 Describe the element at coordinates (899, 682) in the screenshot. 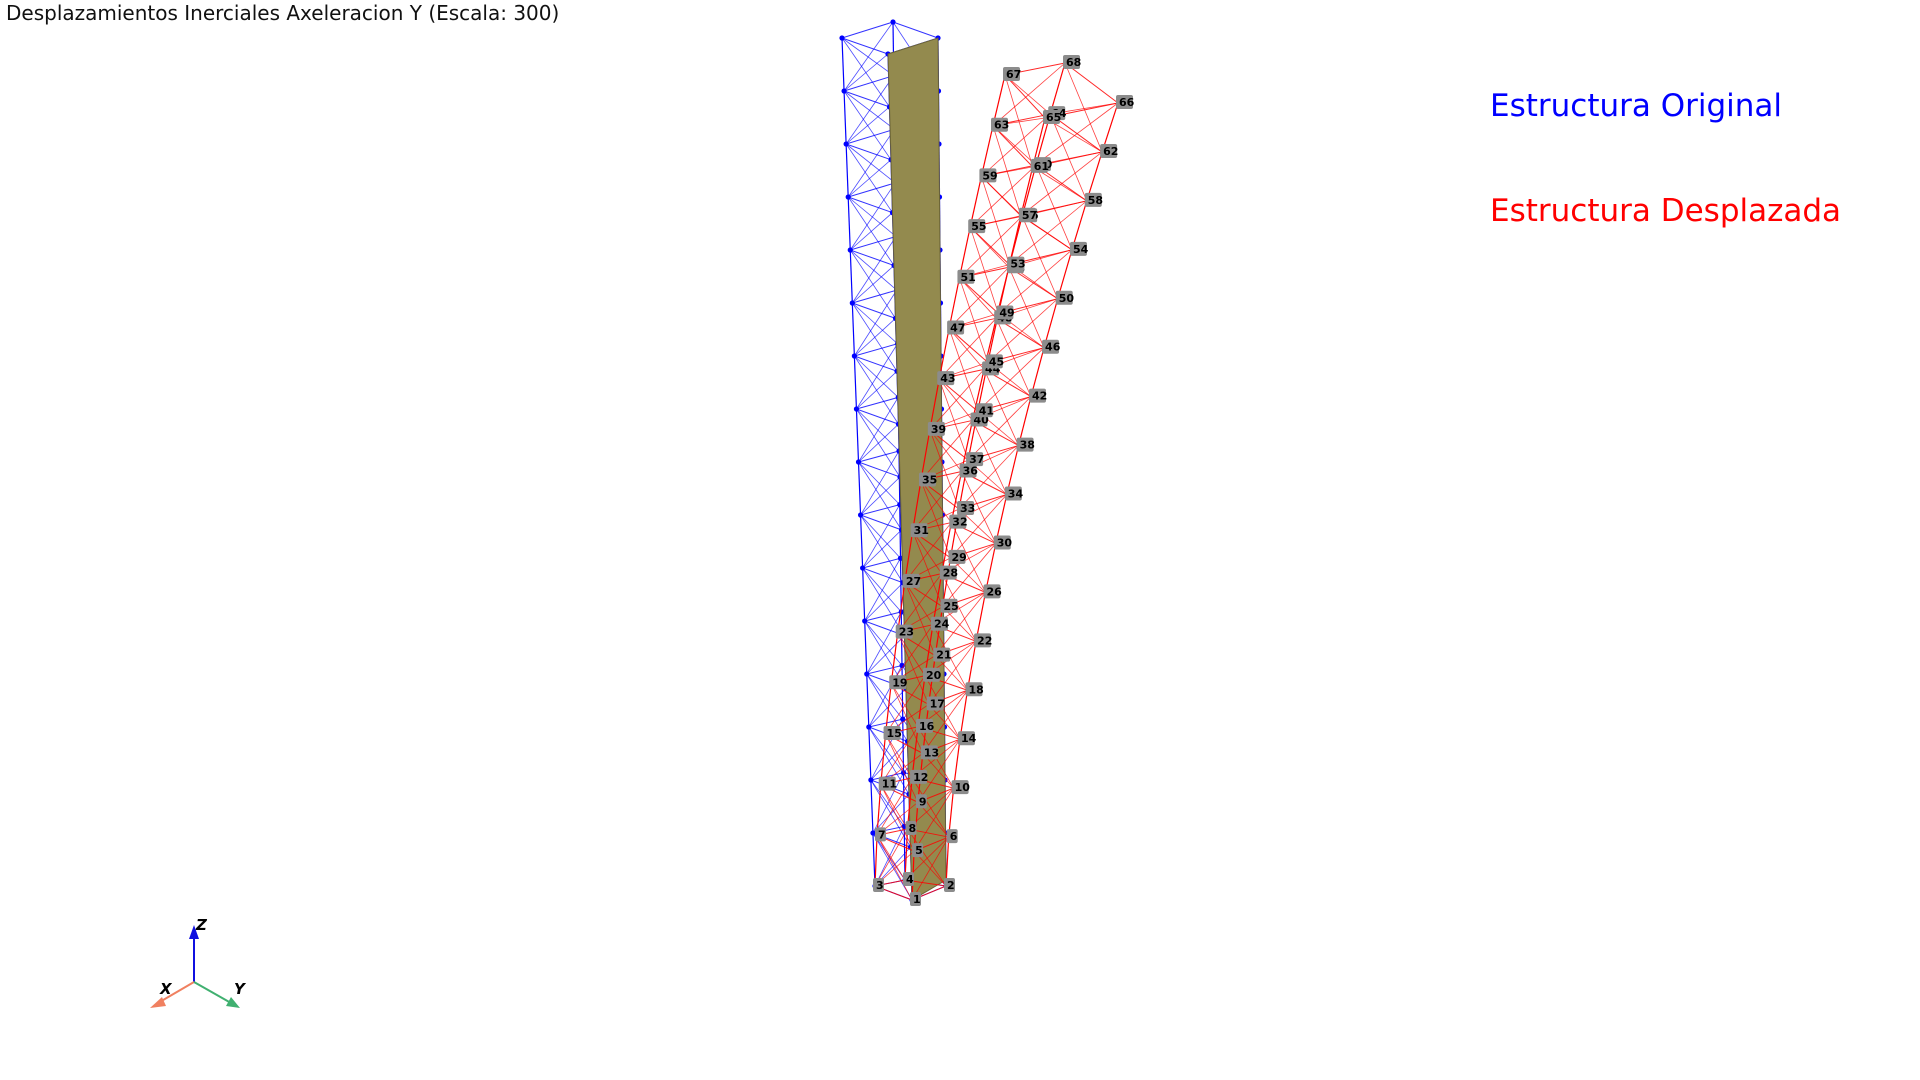

I see `node-label-text: 19` at that location.